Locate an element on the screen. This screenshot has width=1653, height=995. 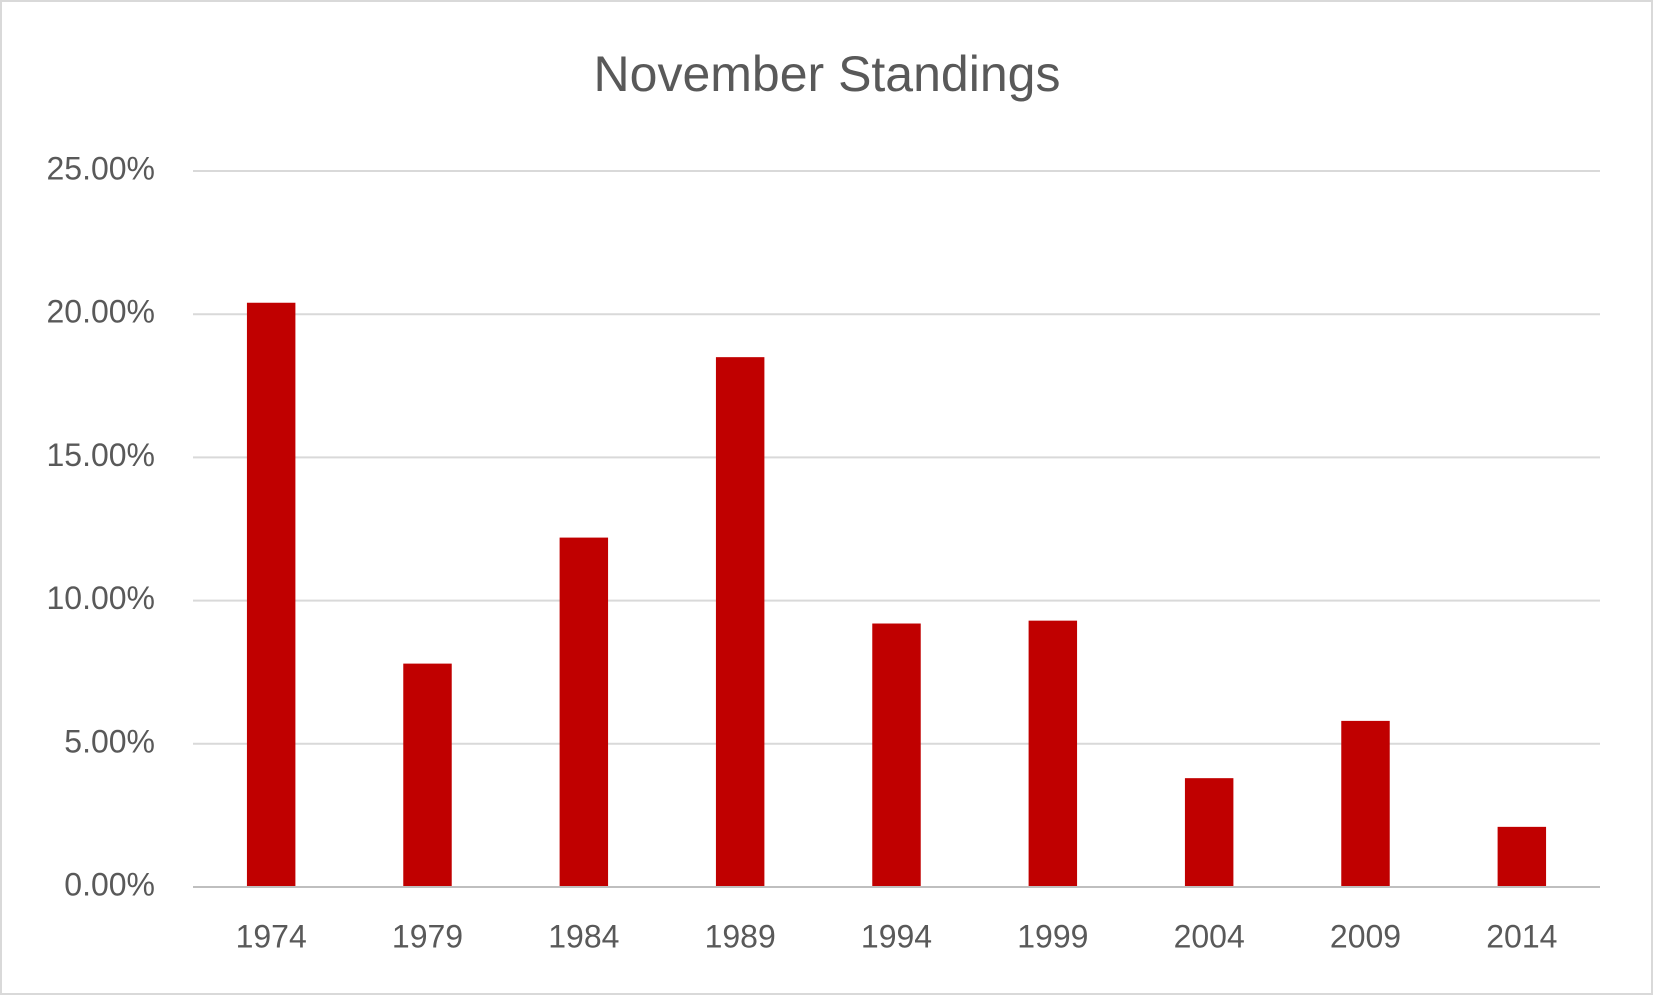
y-tick-label: 15.00% is located at coordinates (100, 455).